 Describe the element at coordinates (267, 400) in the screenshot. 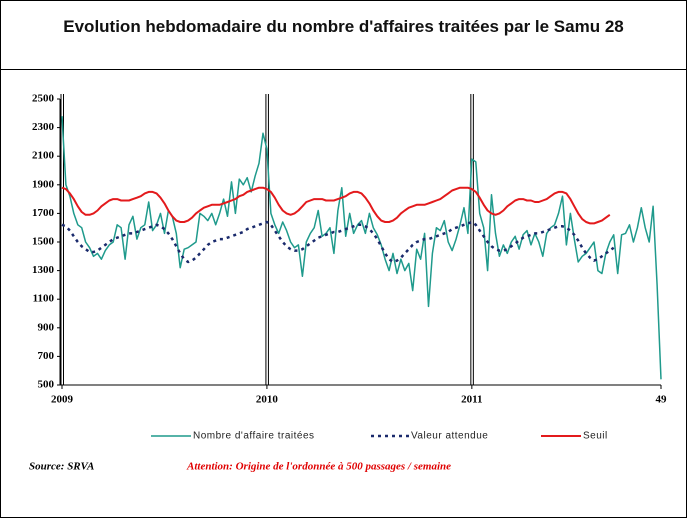

I see `x-tick-label: 2010` at that location.